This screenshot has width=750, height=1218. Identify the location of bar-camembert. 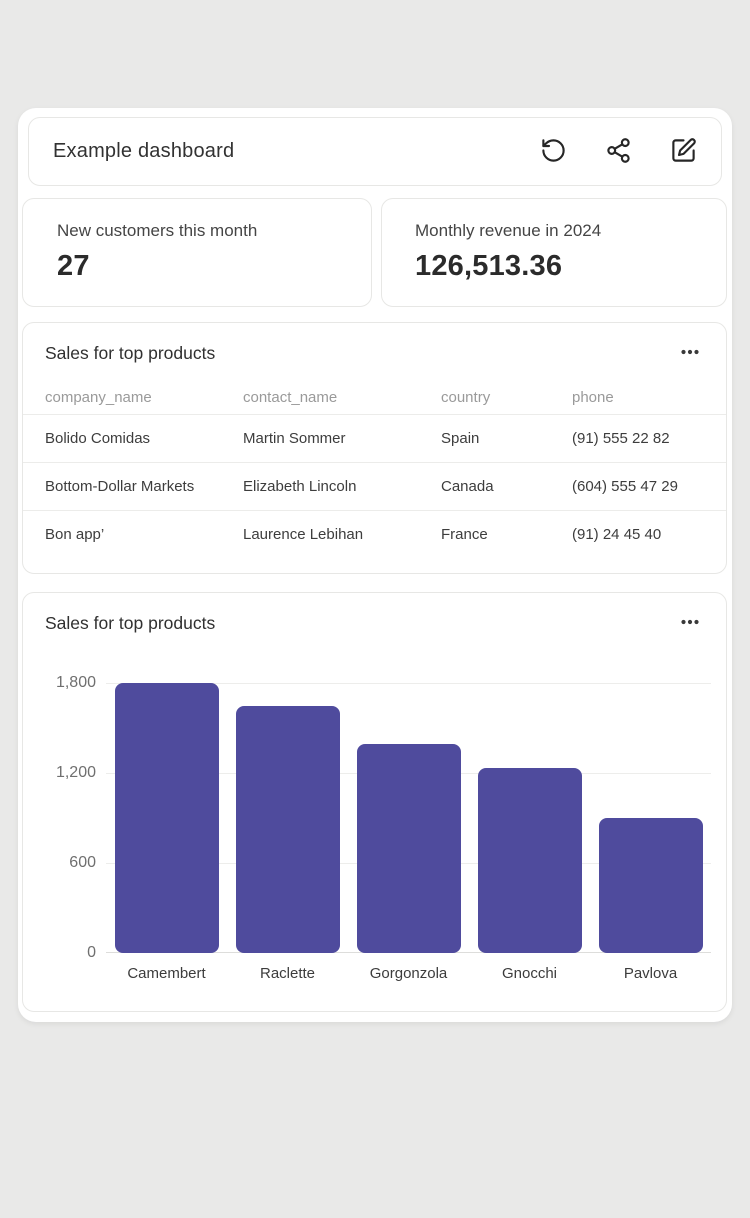
(167, 818).